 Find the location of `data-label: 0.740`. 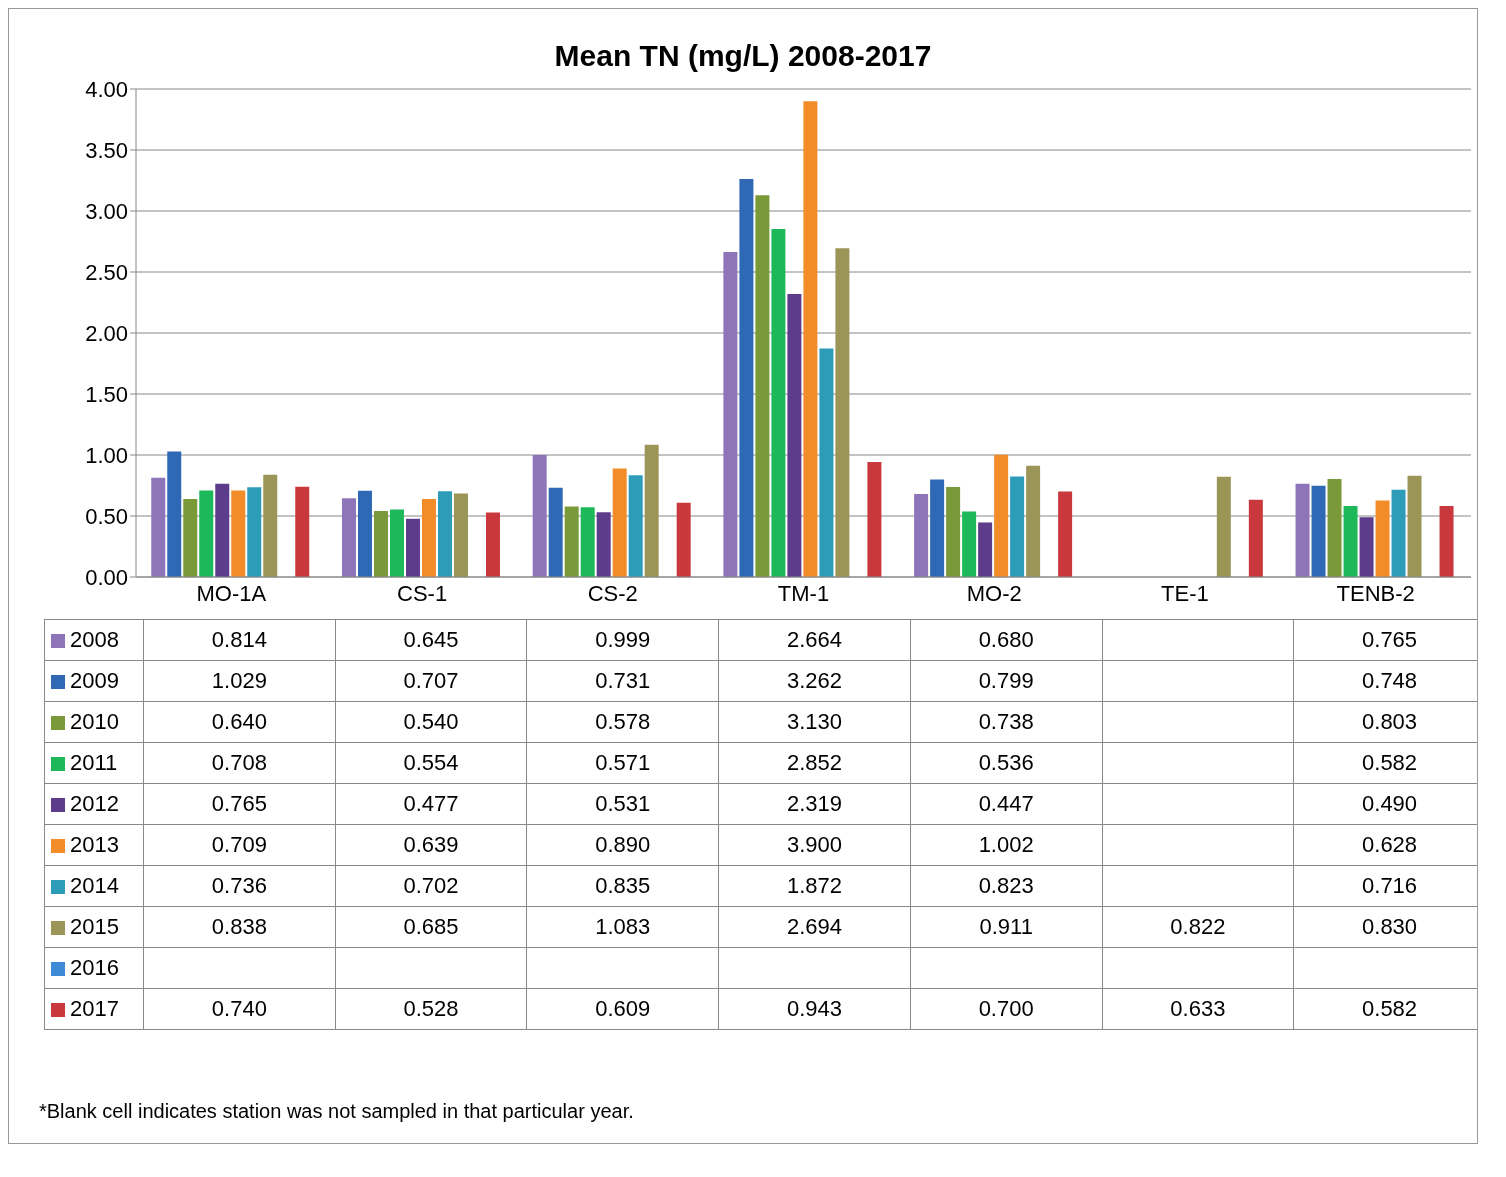

data-label: 0.740 is located at coordinates (239, 1009).